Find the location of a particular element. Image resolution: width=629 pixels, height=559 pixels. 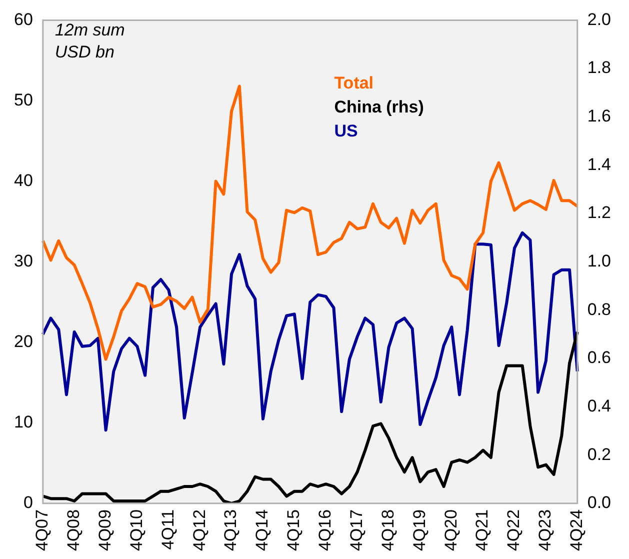

y-tick-label: 10 is located at coordinates (23, 422).